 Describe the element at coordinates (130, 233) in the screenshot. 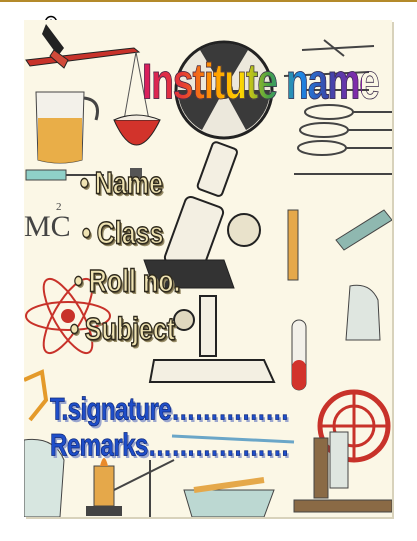

I see `field-class-label: Class` at that location.